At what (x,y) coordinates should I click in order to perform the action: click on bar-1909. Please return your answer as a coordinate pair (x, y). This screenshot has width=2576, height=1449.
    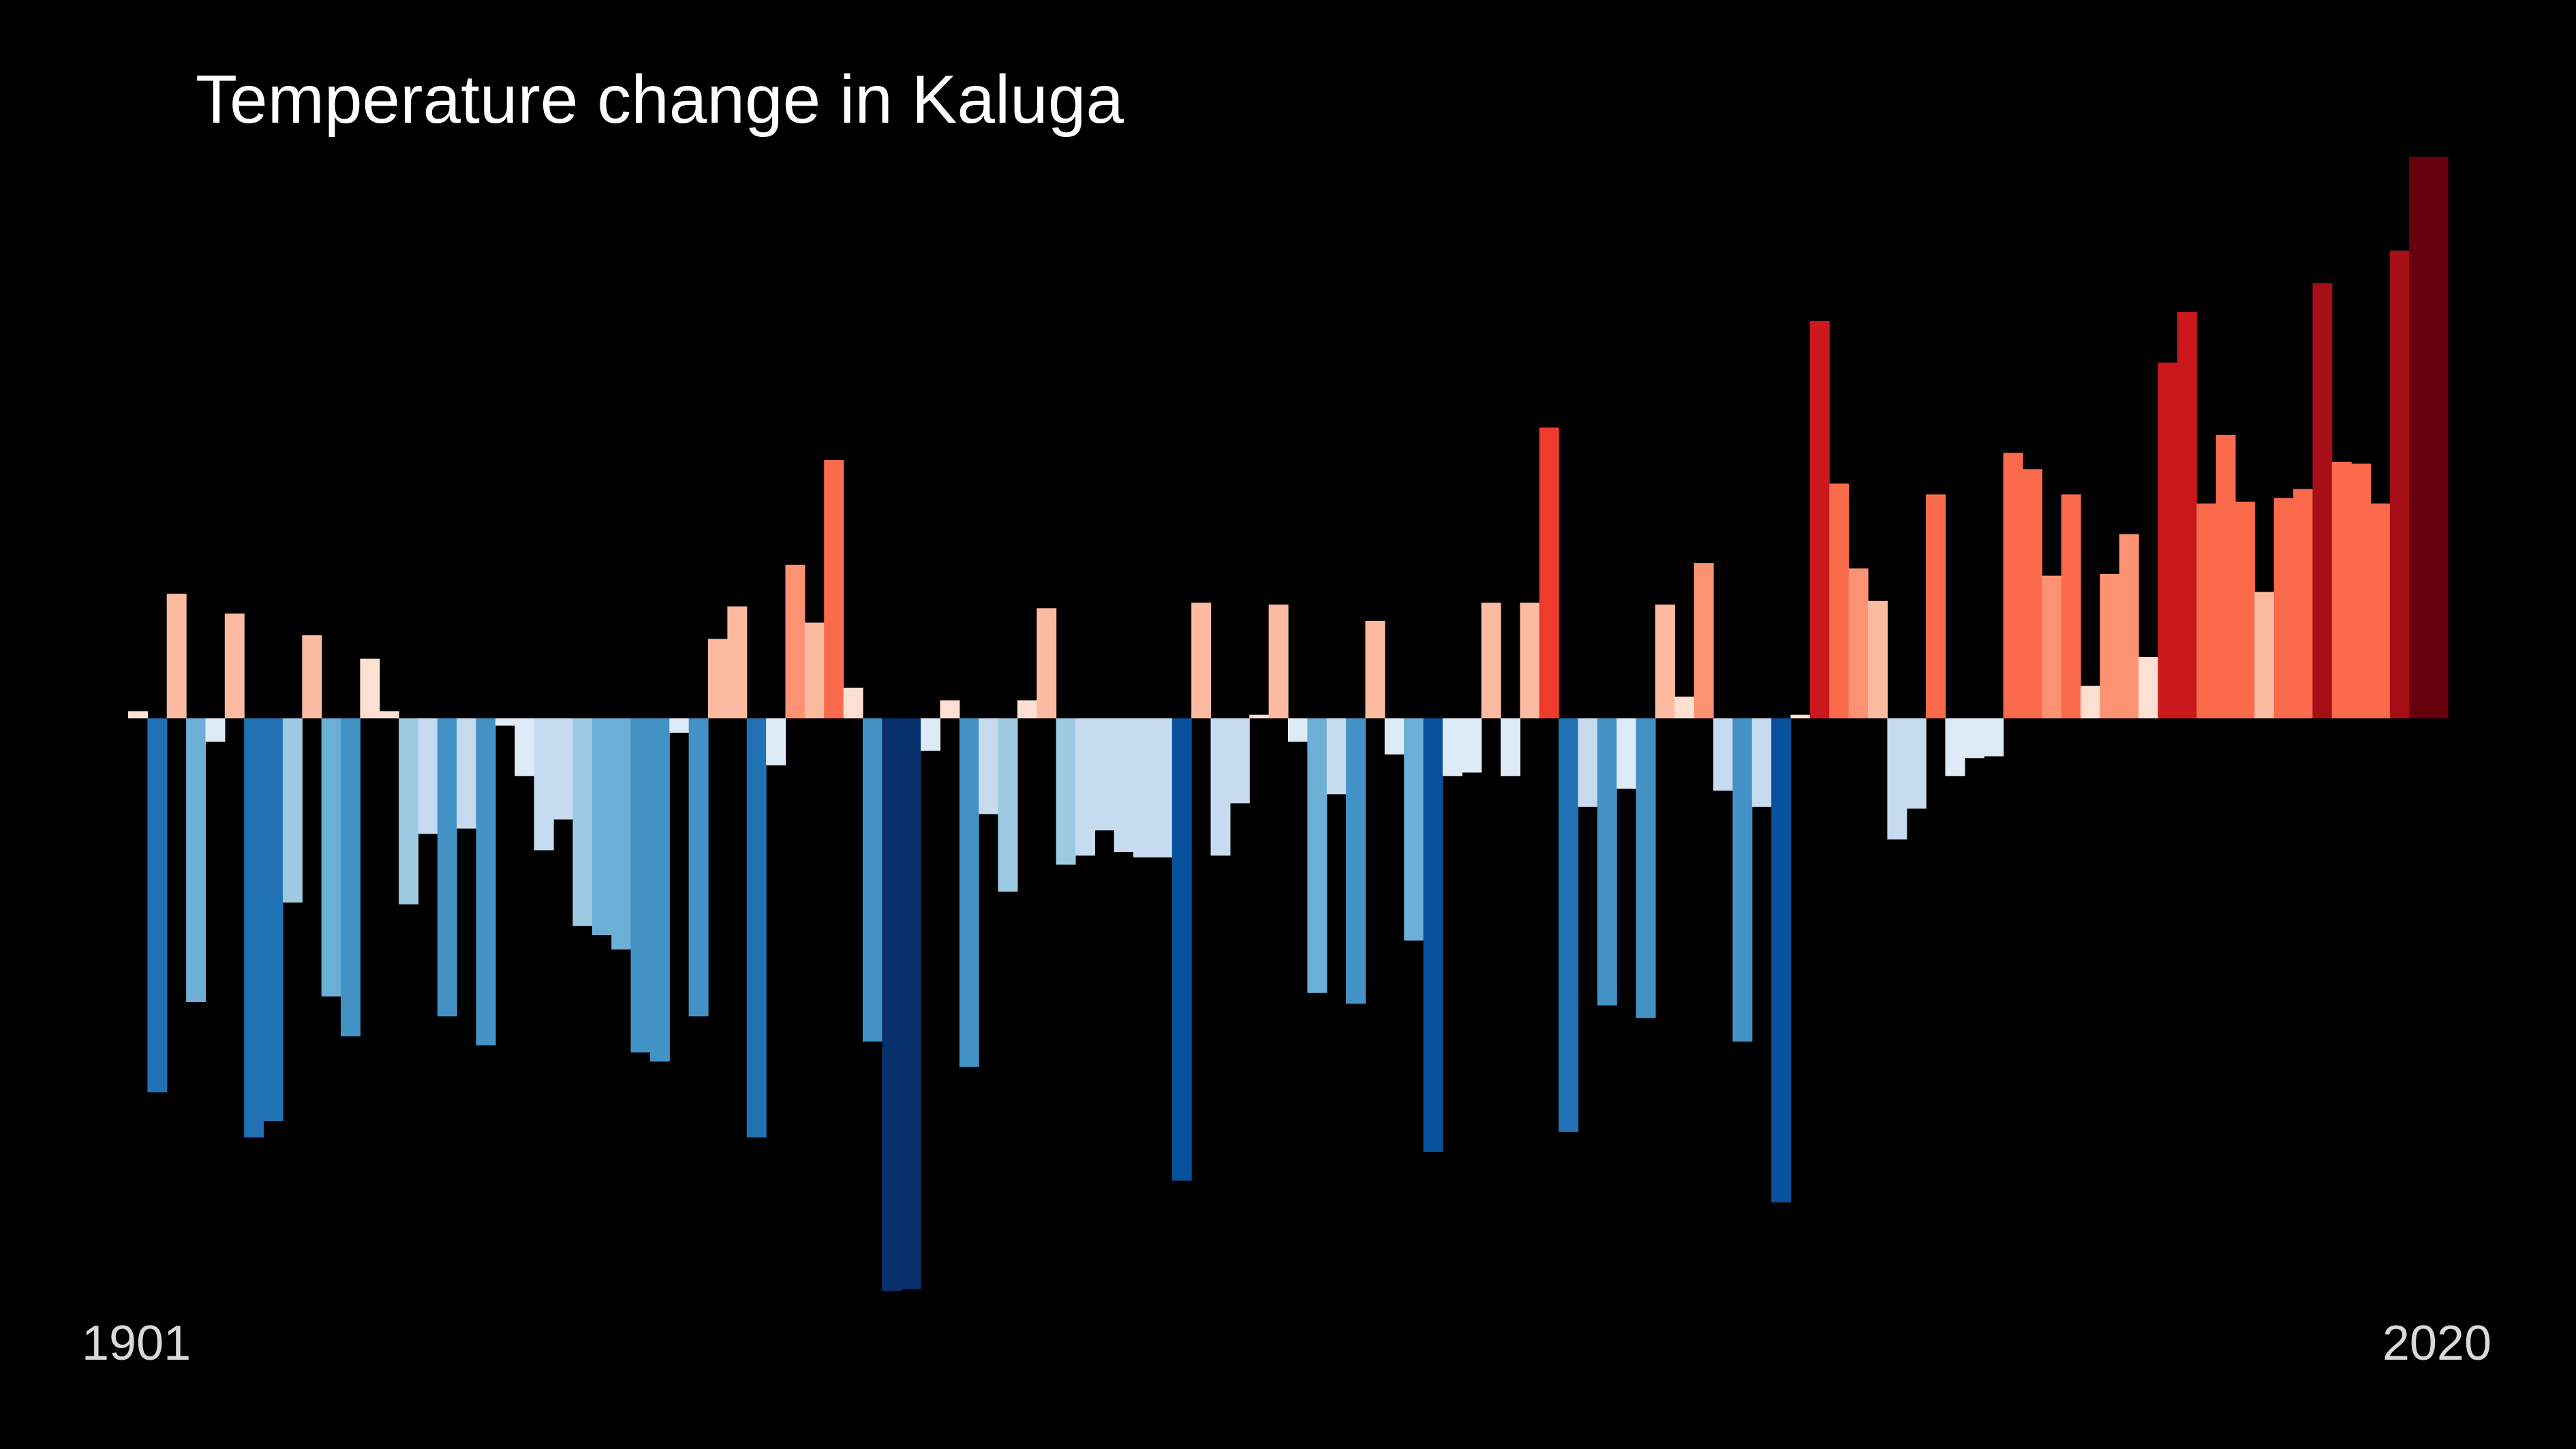
    Looking at the image, I should click on (292, 810).